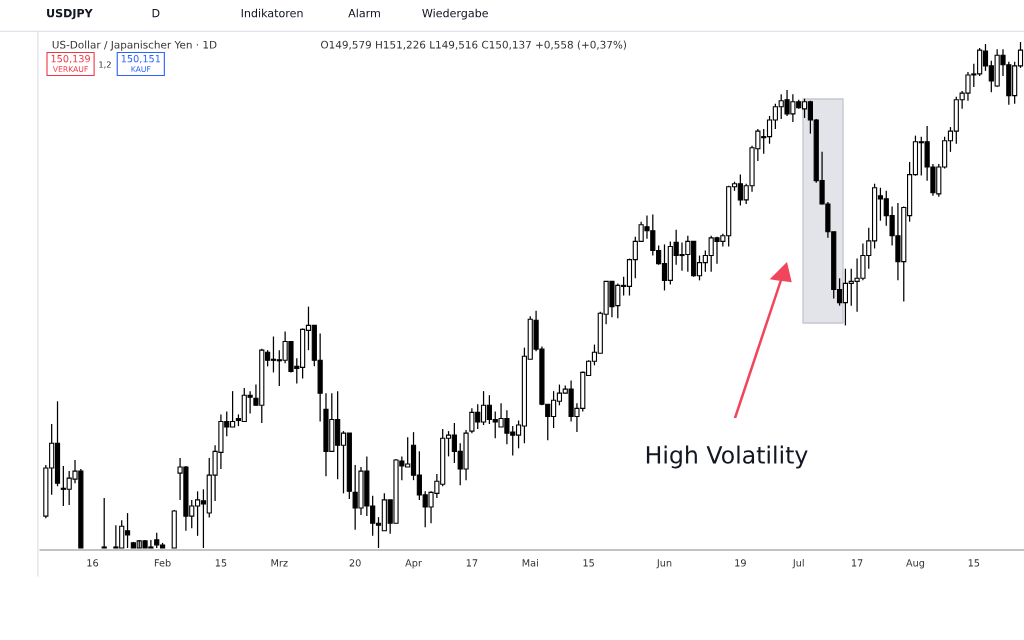  What do you see at coordinates (664, 564) in the screenshot?
I see `x-tick-label: Jun` at bounding box center [664, 564].